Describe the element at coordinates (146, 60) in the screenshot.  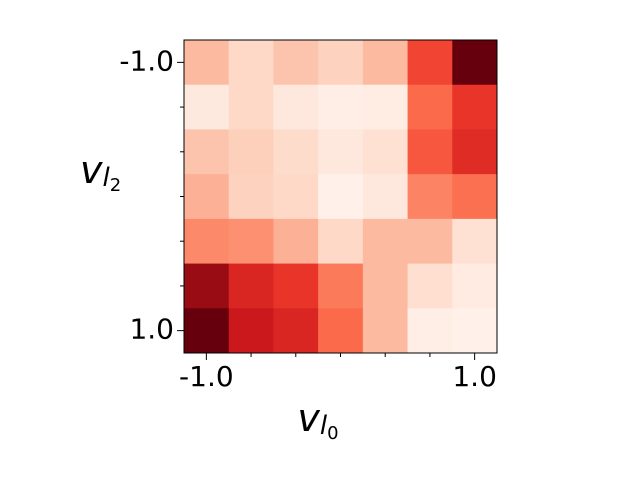
I see `y-tick-label: -1.0` at that location.